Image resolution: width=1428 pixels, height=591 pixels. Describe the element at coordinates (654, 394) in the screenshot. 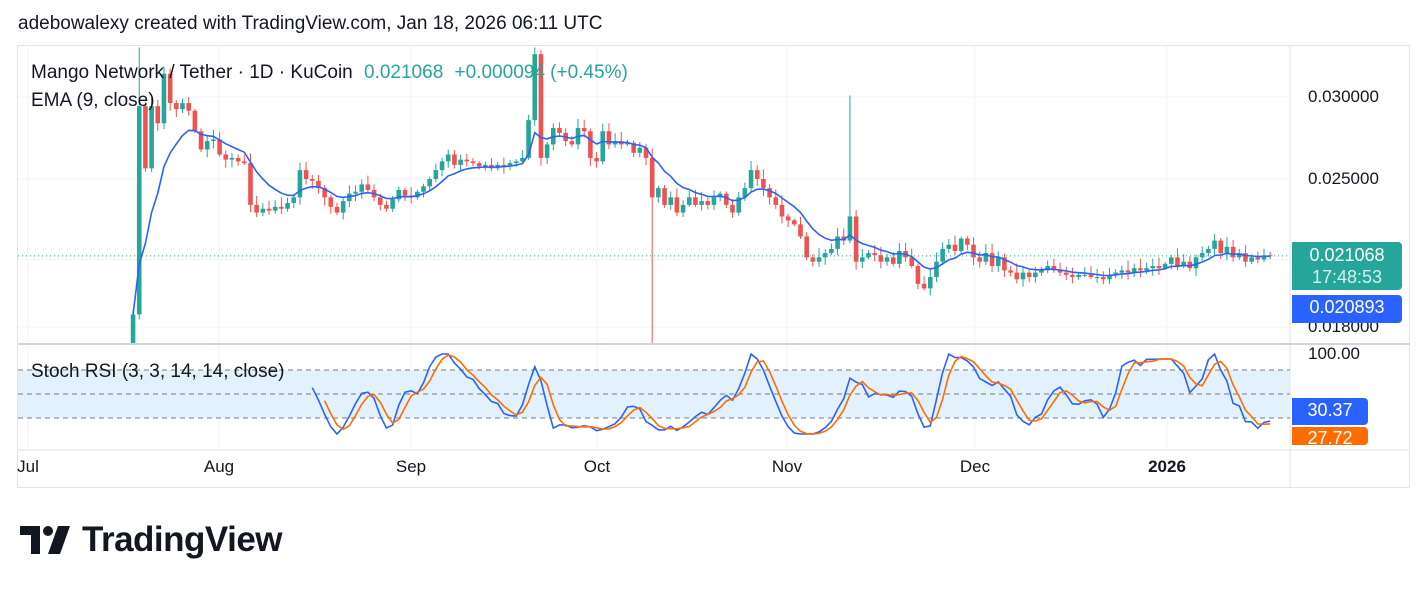

I see `stoch-band` at that location.